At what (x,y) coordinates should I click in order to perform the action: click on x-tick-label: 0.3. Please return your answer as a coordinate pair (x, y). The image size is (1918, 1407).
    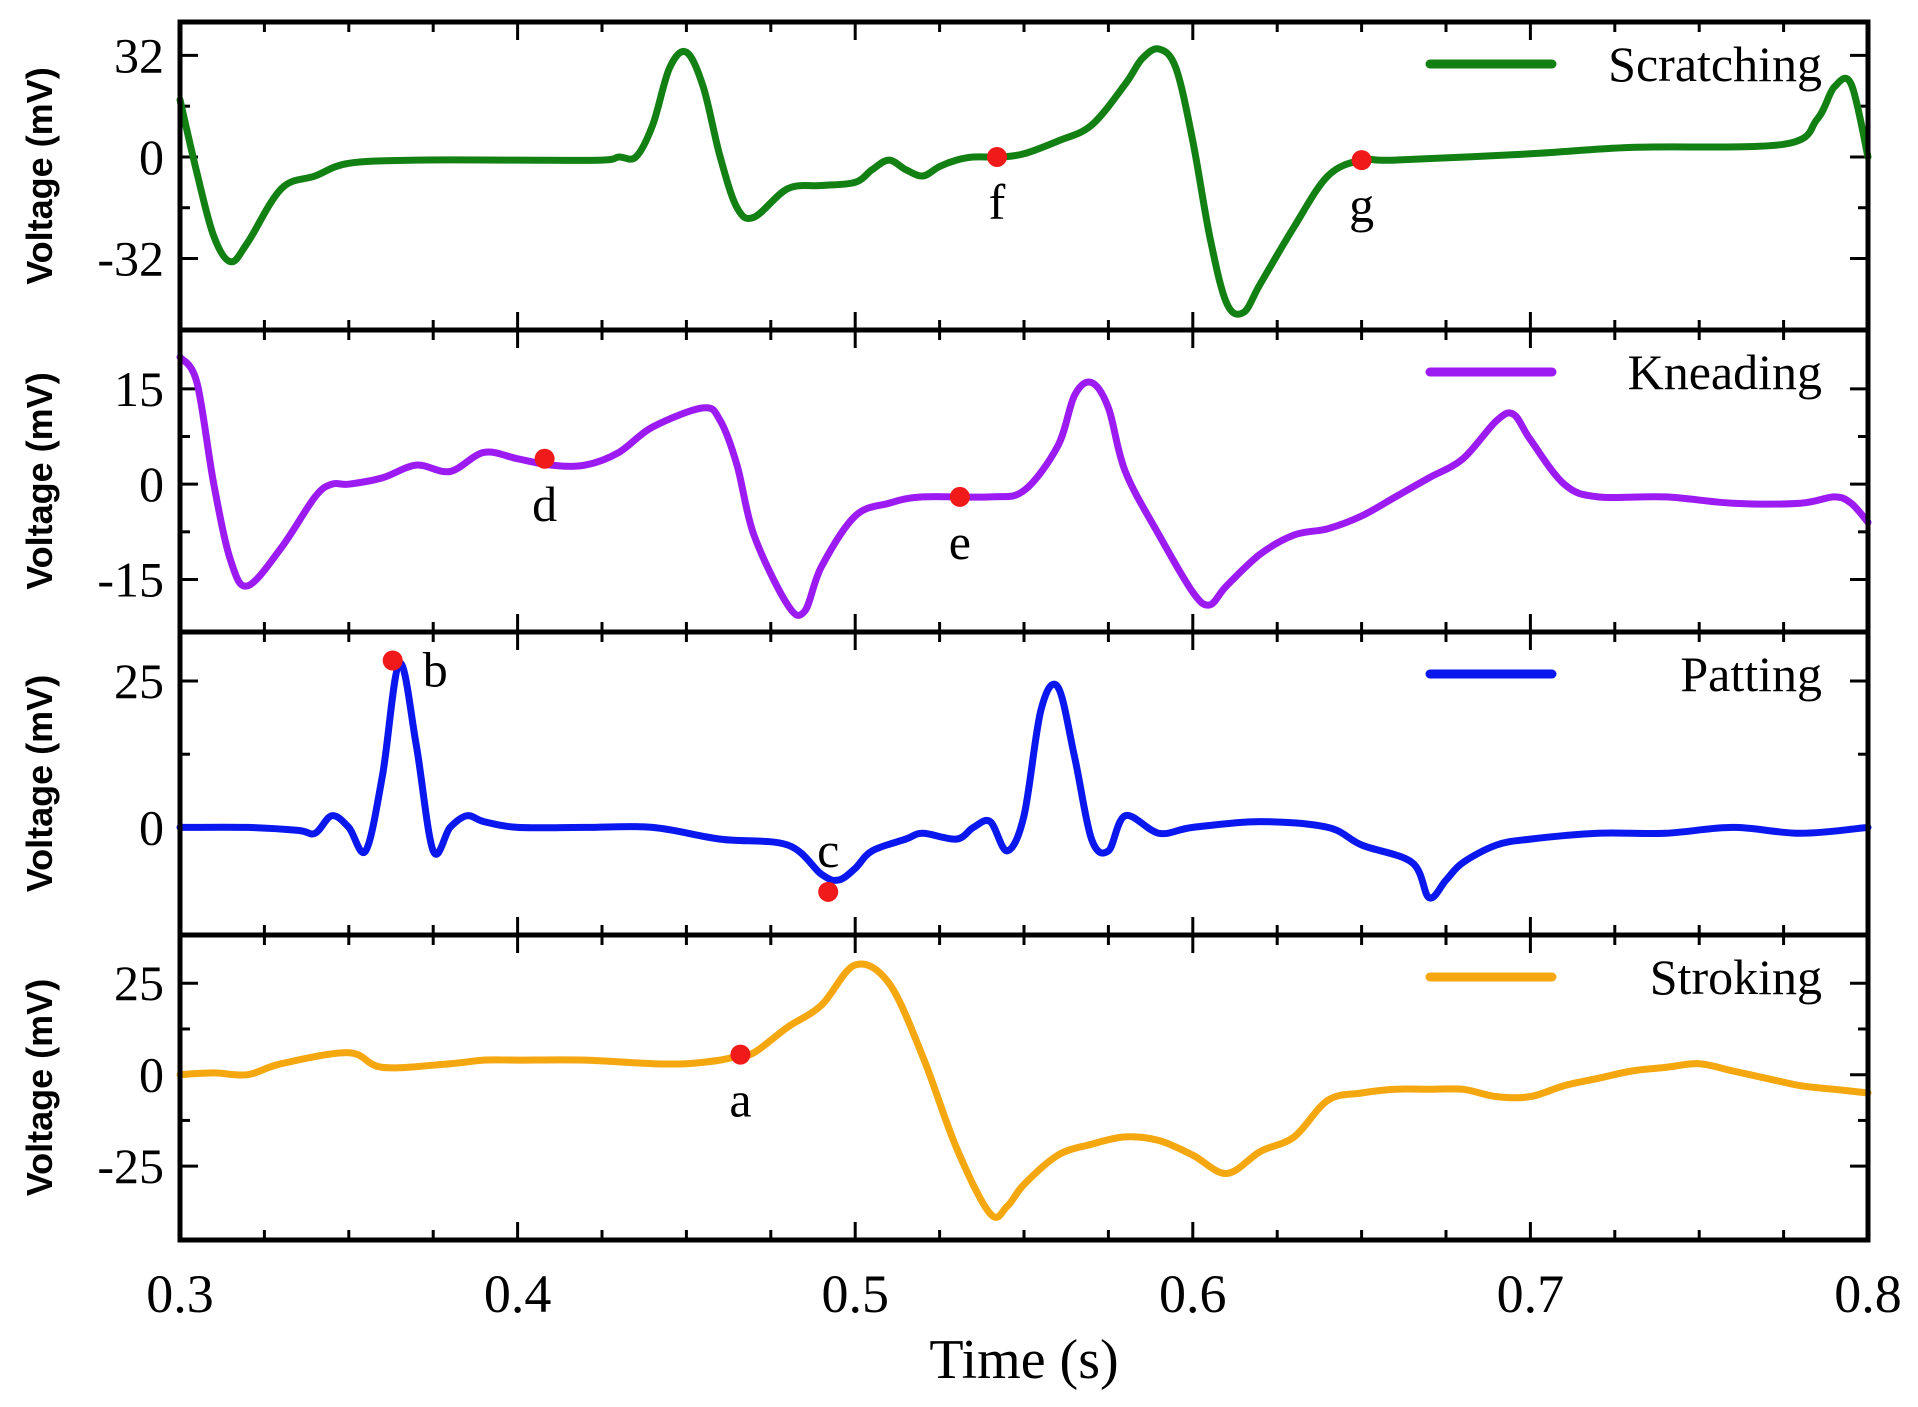
    Looking at the image, I should click on (180, 1294).